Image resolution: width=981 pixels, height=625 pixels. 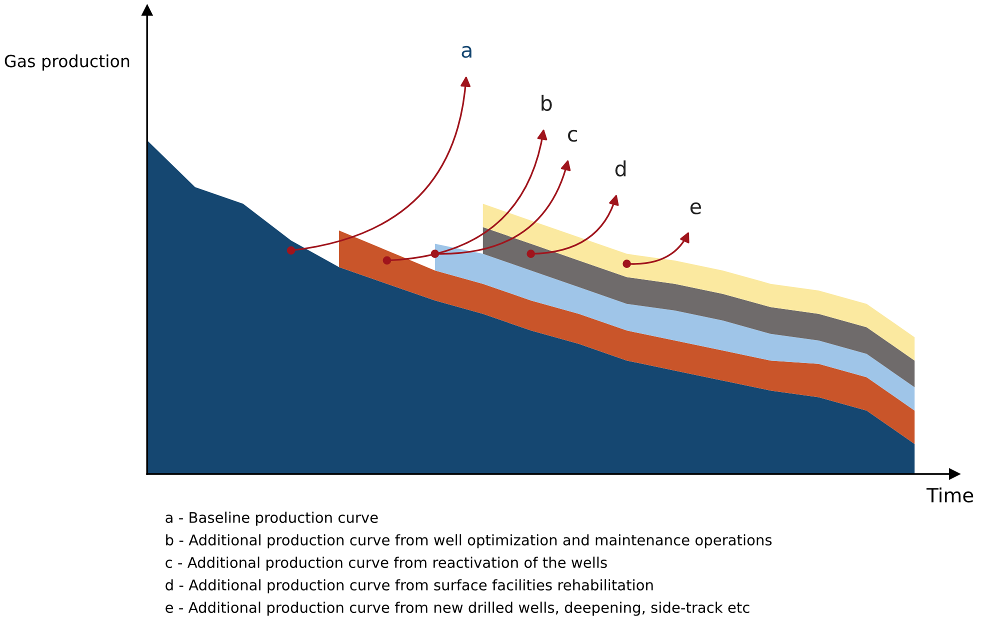 What do you see at coordinates (469, 541) in the screenshot?
I see `text: b - Additional production curve from well optimization and maintenance operations` at bounding box center [469, 541].